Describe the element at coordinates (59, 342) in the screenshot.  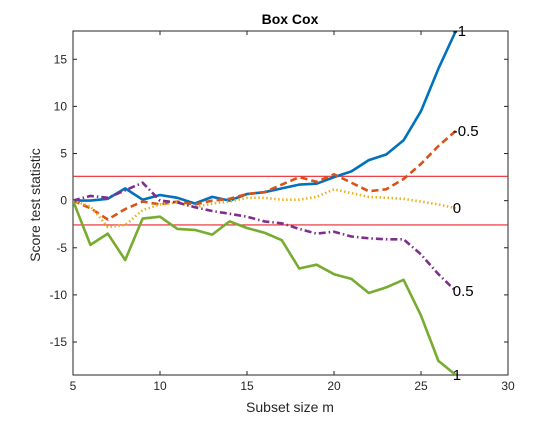
I see `y-tick-label: -15` at that location.